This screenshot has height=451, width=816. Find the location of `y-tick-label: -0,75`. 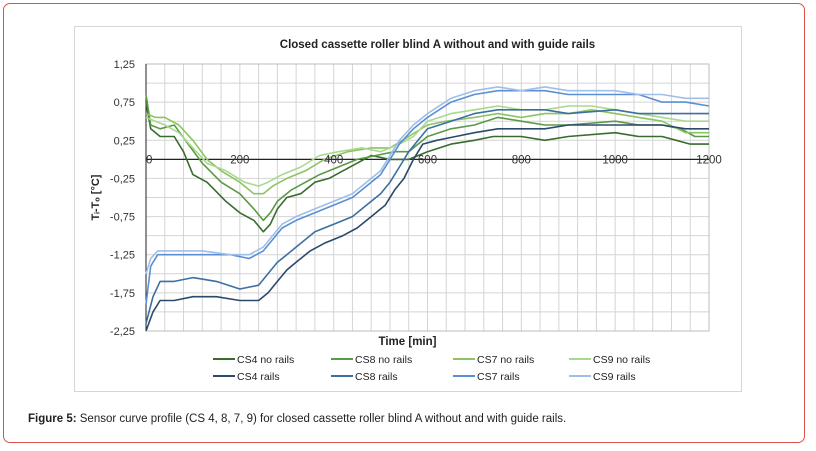

y-tick-label: -0,75 is located at coordinates (122, 218).